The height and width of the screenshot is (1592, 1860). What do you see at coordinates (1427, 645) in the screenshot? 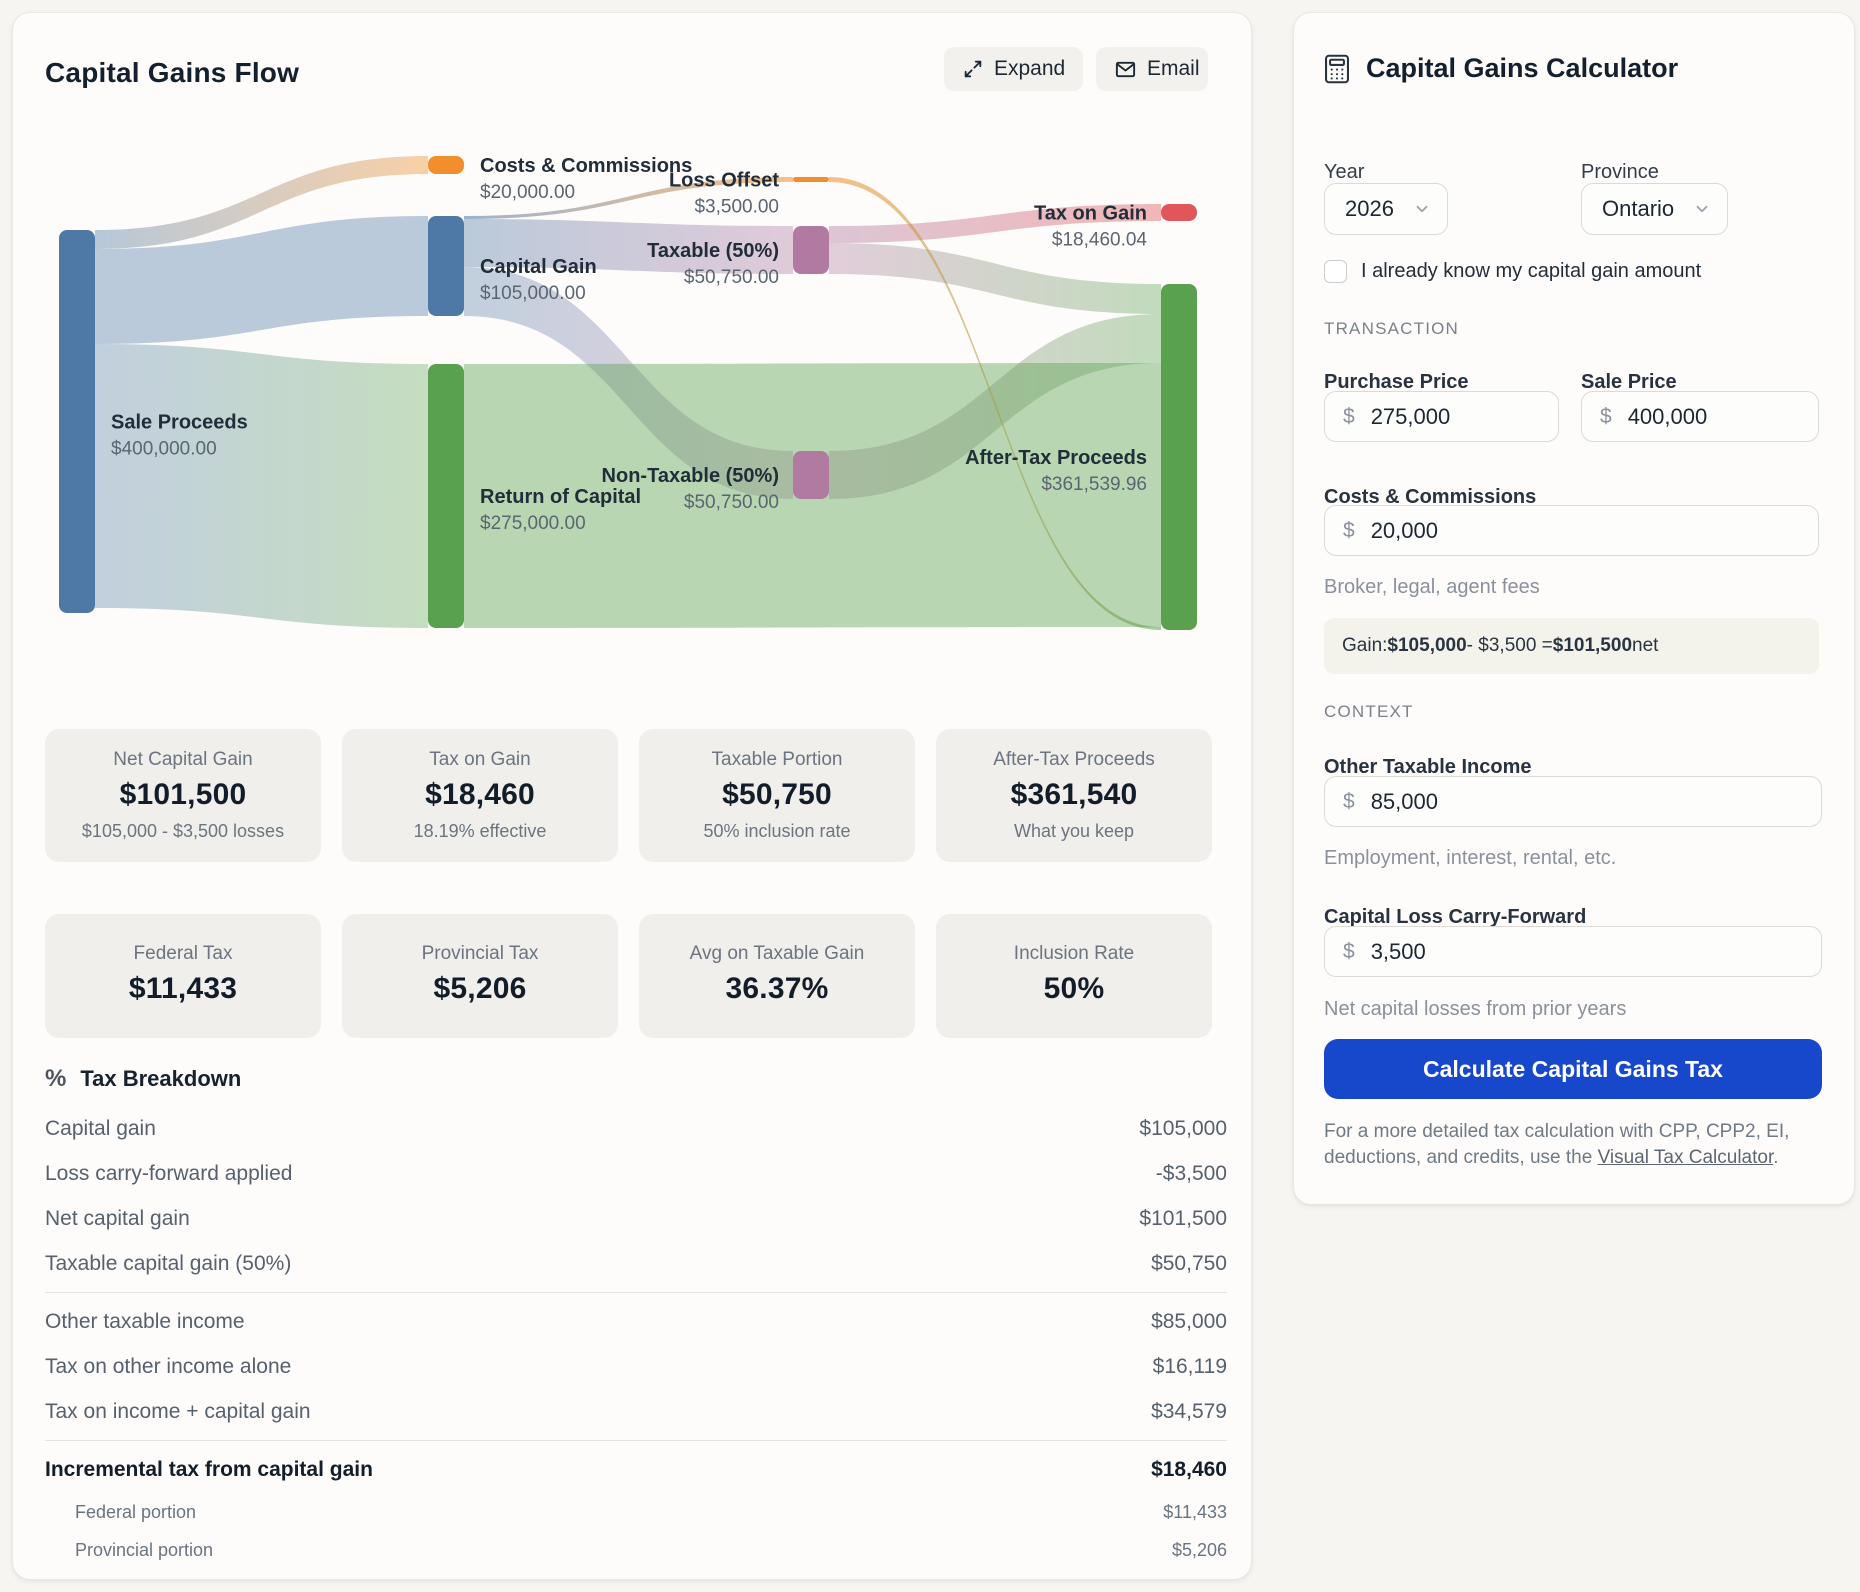
I see `gain-summary-gross: $105,000` at bounding box center [1427, 645].